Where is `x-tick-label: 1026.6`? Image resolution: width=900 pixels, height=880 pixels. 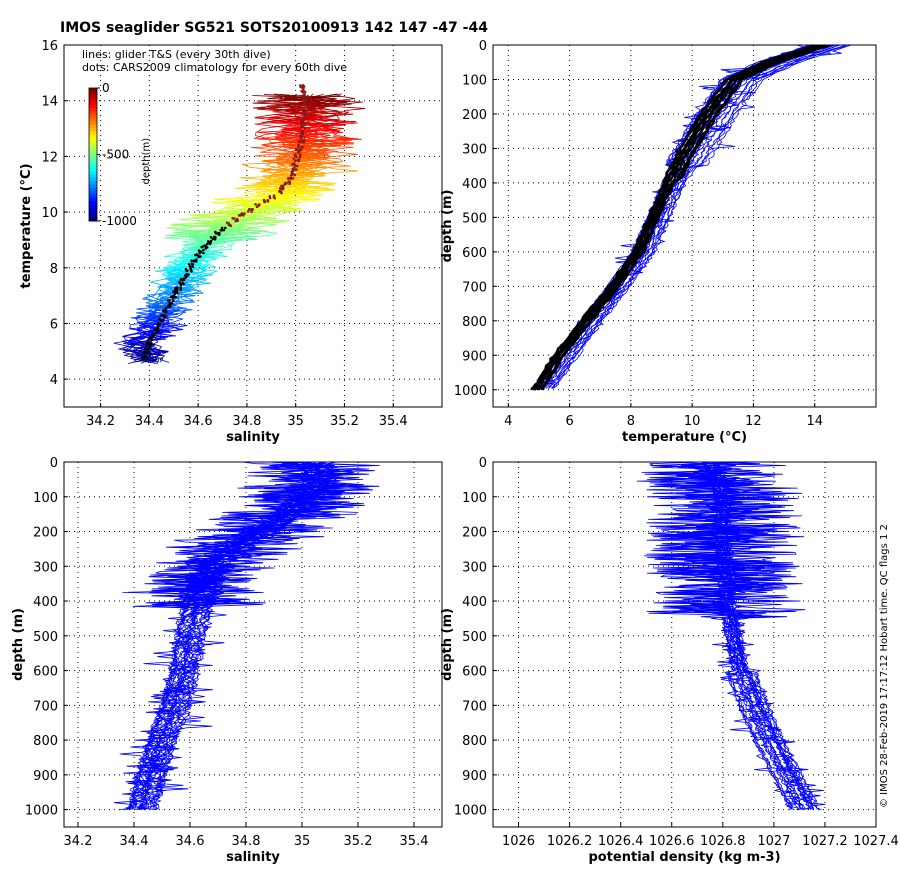
x-tick-label: 1026.6 is located at coordinates (672, 841).